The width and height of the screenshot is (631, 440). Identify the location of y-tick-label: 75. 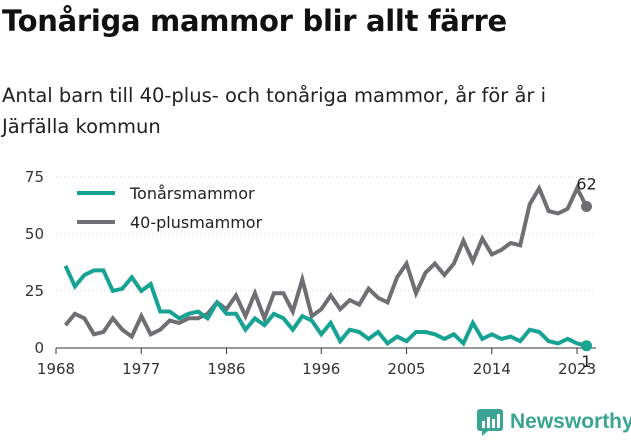
(34, 177).